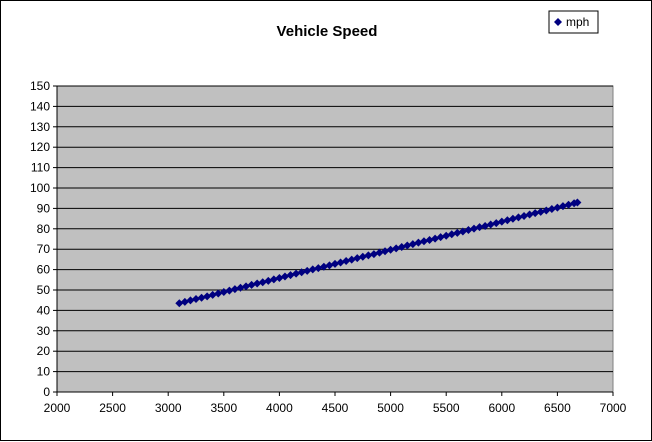 Image resolution: width=652 pixels, height=442 pixels. What do you see at coordinates (46, 392) in the screenshot?
I see `y-tick-label: 0` at bounding box center [46, 392].